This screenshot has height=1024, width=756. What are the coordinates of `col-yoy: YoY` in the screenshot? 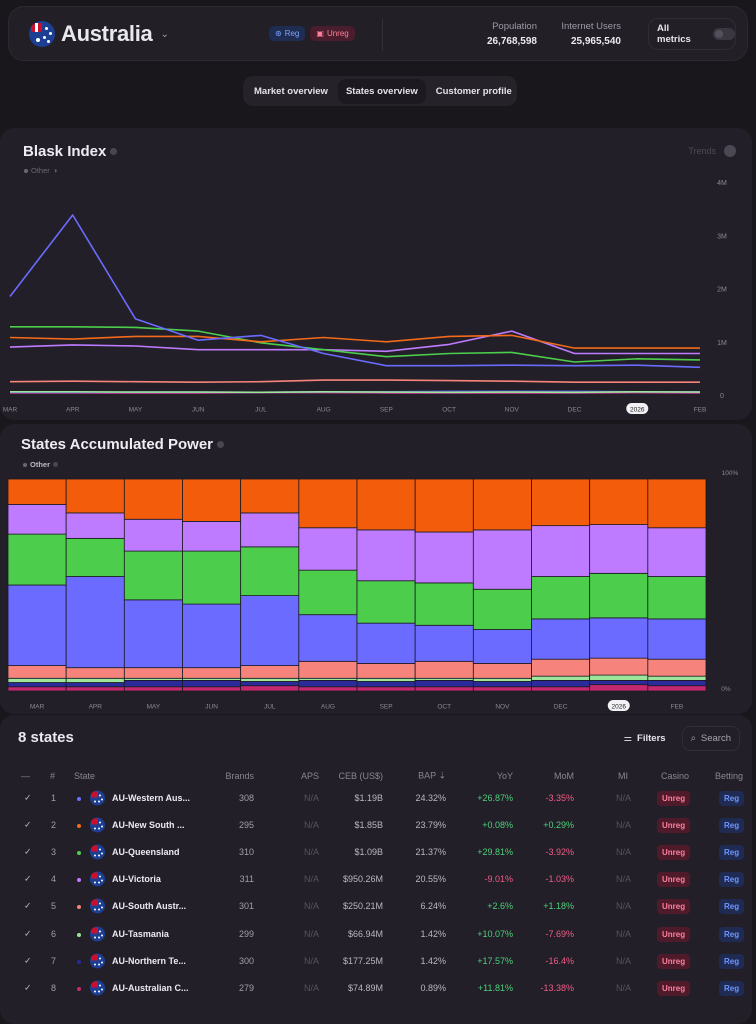 It's located at (504, 775).